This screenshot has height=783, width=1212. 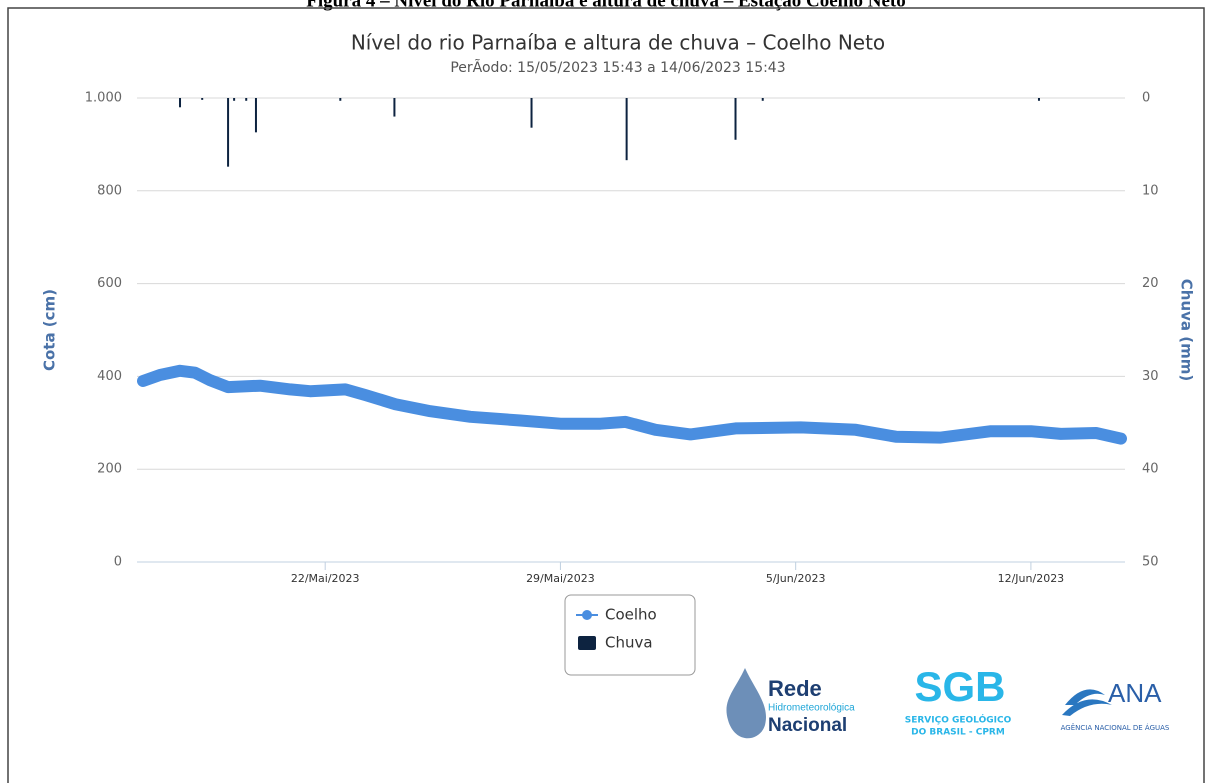 I want to click on y-tick-label: 600, so click(x=109, y=283).